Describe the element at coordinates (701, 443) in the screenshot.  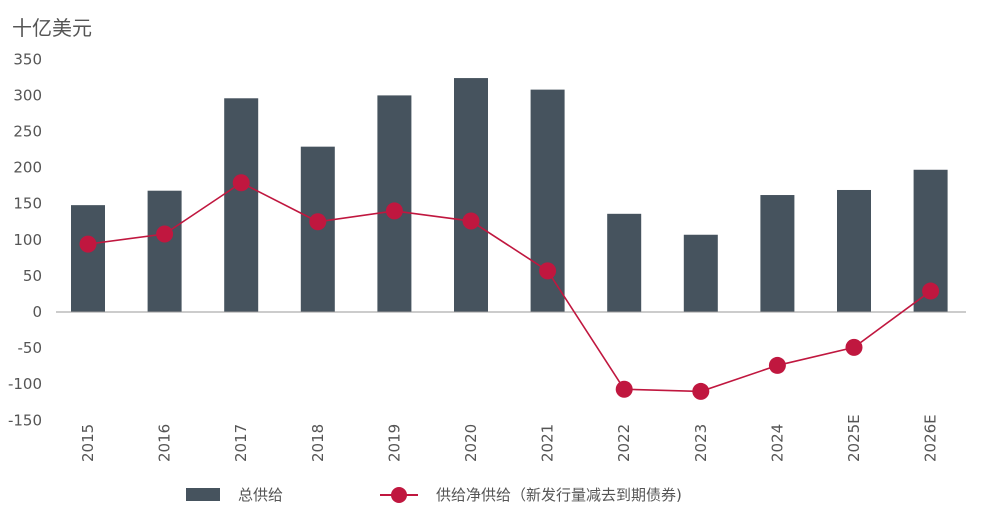
I see `x-tick-label: 2023` at that location.